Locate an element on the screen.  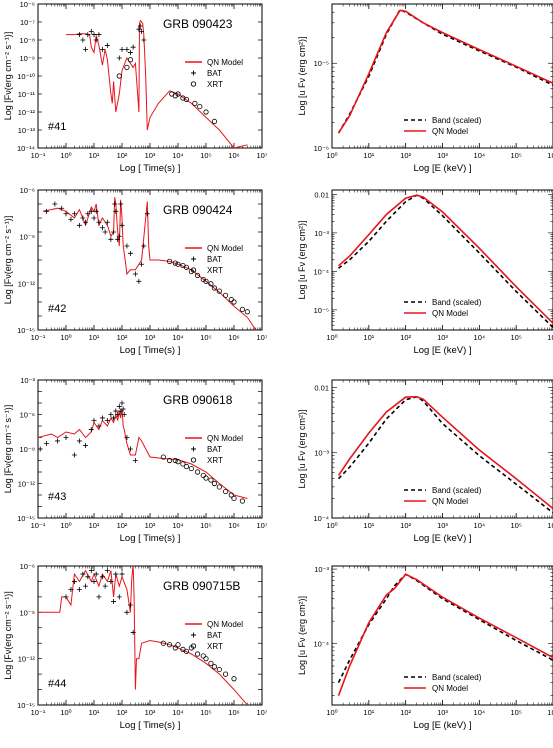
x-tick-label: 10² is located at coordinates (405, 337).